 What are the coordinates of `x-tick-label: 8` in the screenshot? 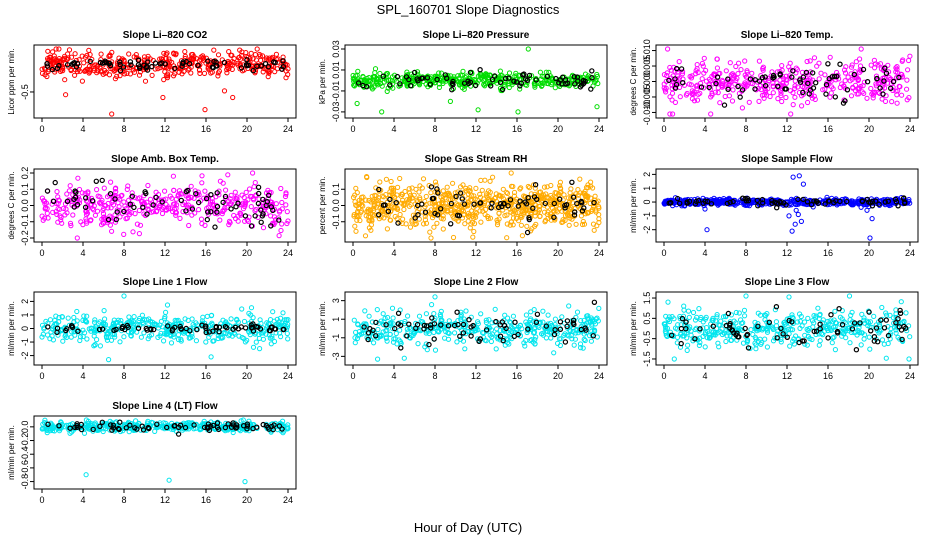 It's located at (745, 129).